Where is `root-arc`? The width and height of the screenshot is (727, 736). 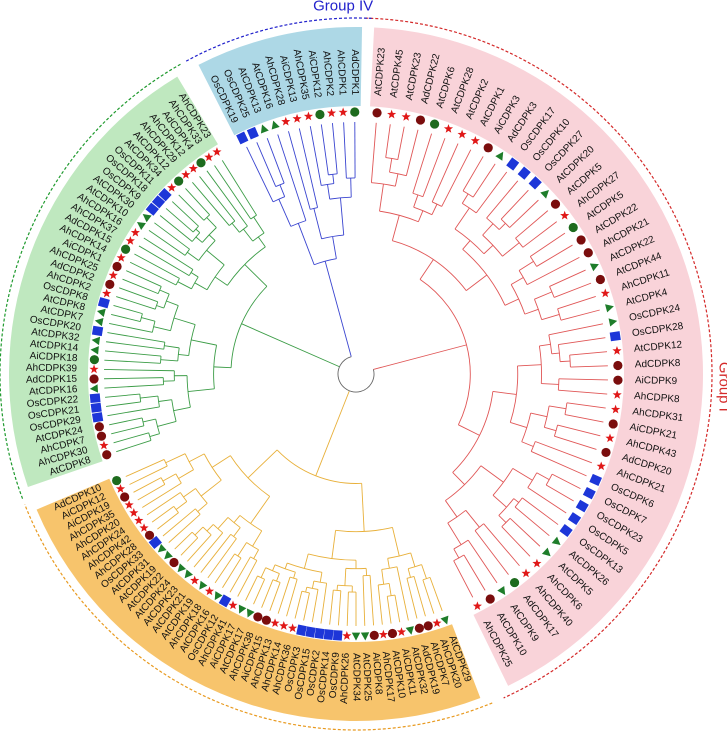 root-arc is located at coordinates (356, 374).